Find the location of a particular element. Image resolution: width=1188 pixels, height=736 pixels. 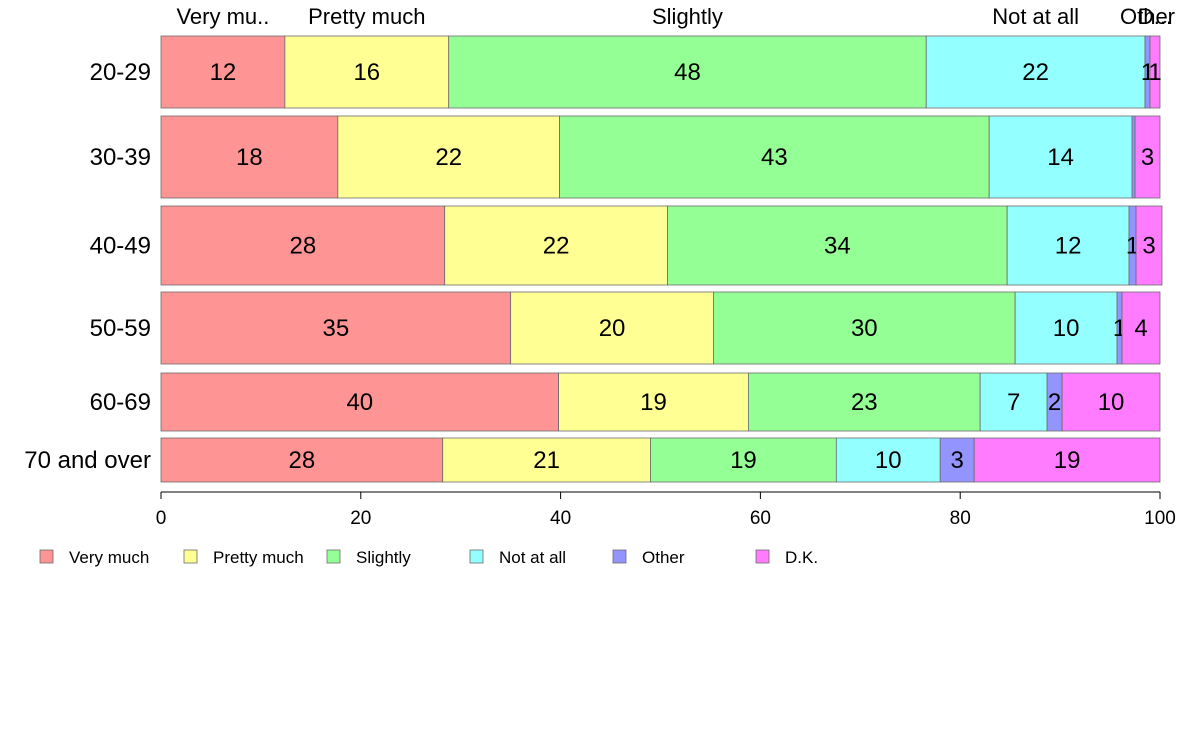

category-label: 50-59 is located at coordinates (120, 328).